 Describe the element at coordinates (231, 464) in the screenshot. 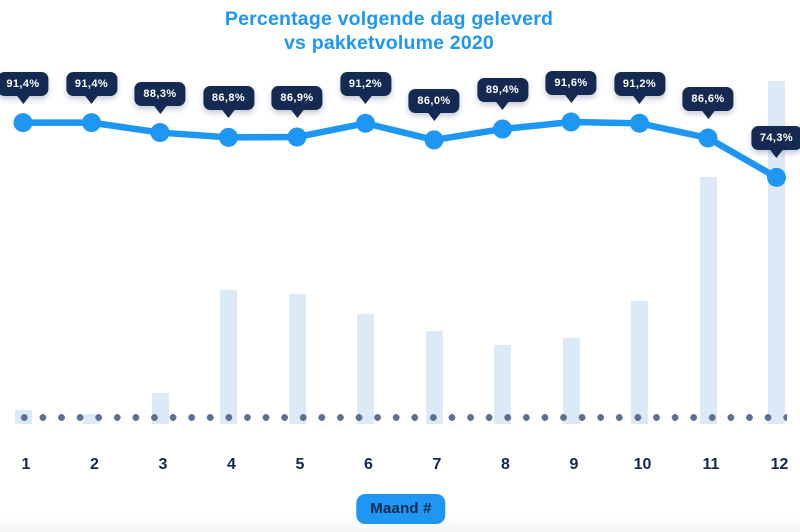

I see `x-axis-label-4: 4` at that location.